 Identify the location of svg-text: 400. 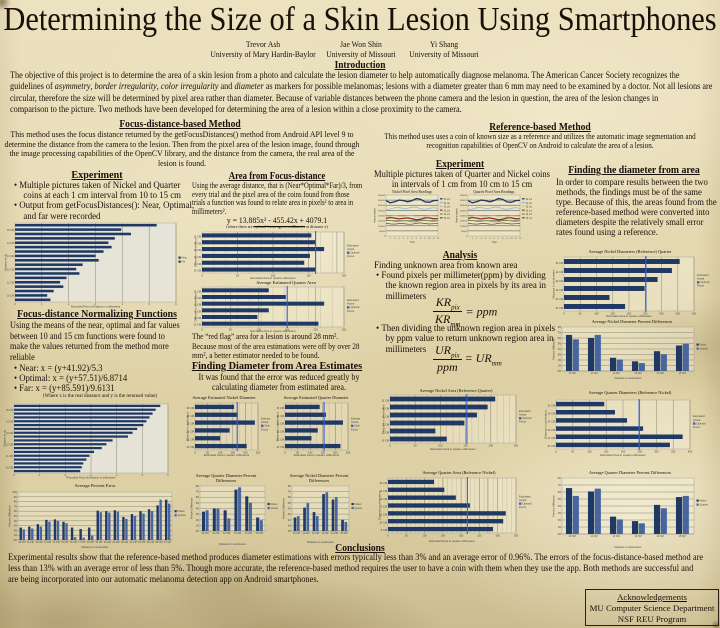
(694, 313).